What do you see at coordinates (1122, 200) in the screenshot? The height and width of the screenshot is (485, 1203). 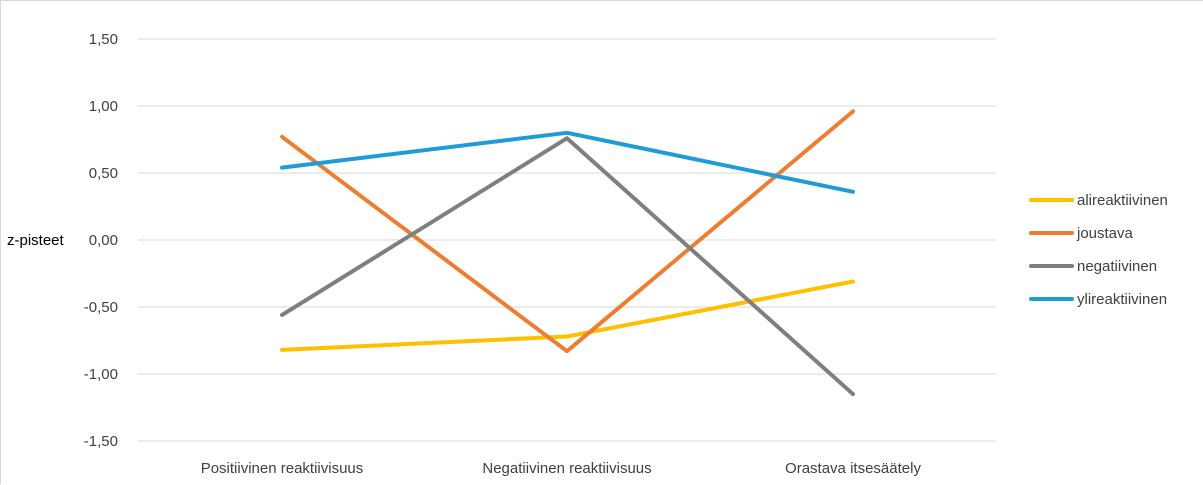 I see `legend-label: alireaktiivinen` at bounding box center [1122, 200].